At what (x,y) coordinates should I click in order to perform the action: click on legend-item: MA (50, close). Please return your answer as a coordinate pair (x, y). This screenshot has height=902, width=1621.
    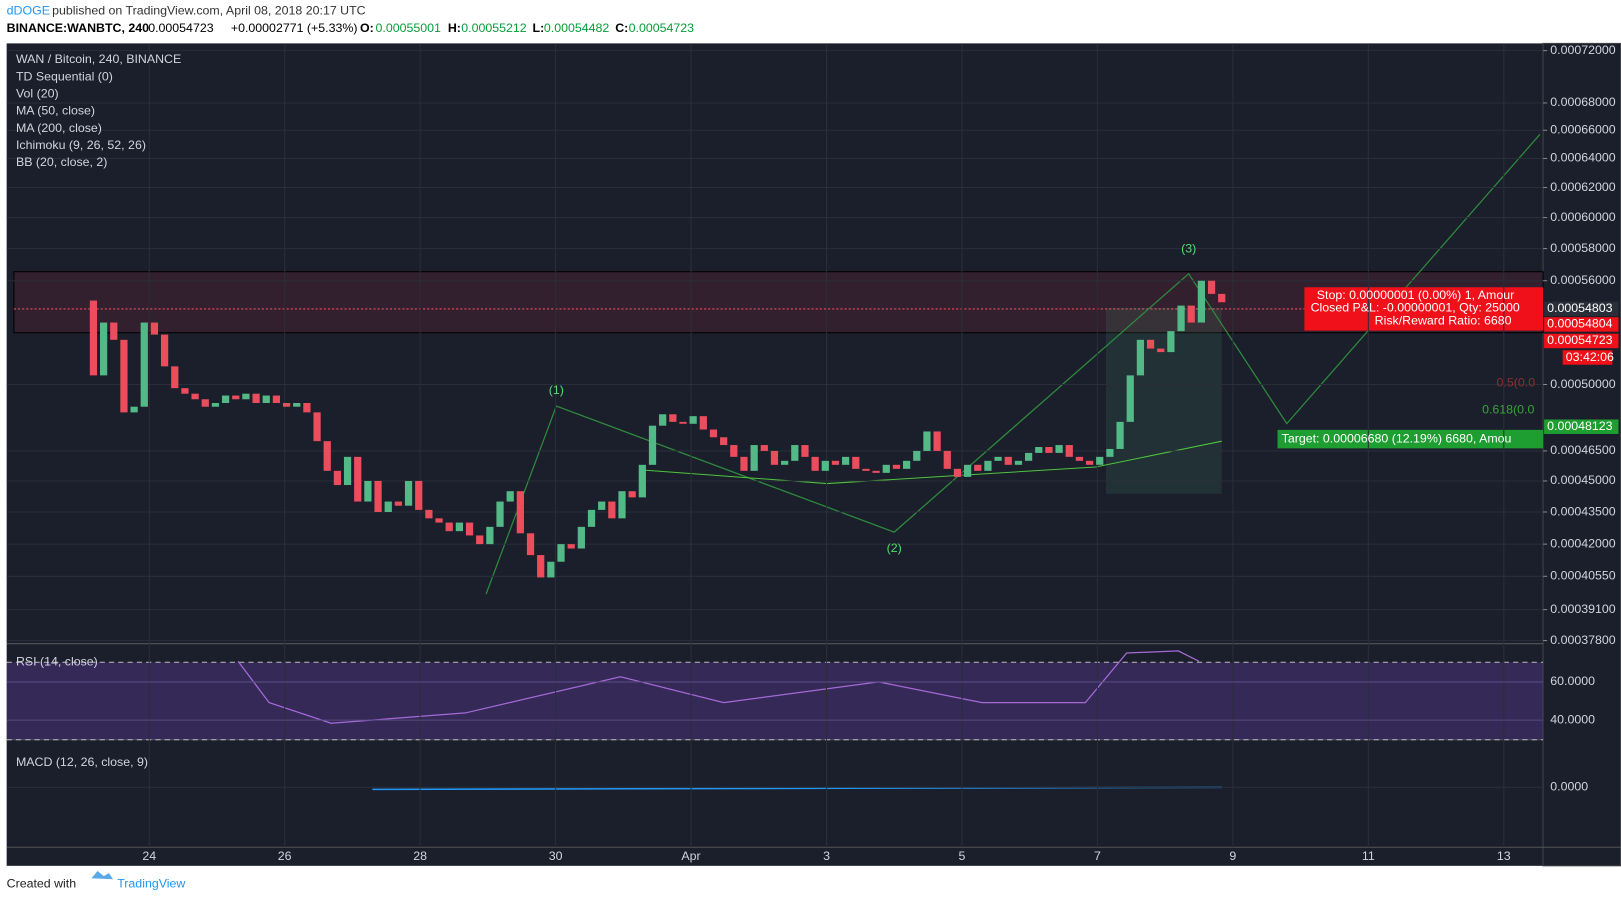
    Looking at the image, I should click on (55, 111).